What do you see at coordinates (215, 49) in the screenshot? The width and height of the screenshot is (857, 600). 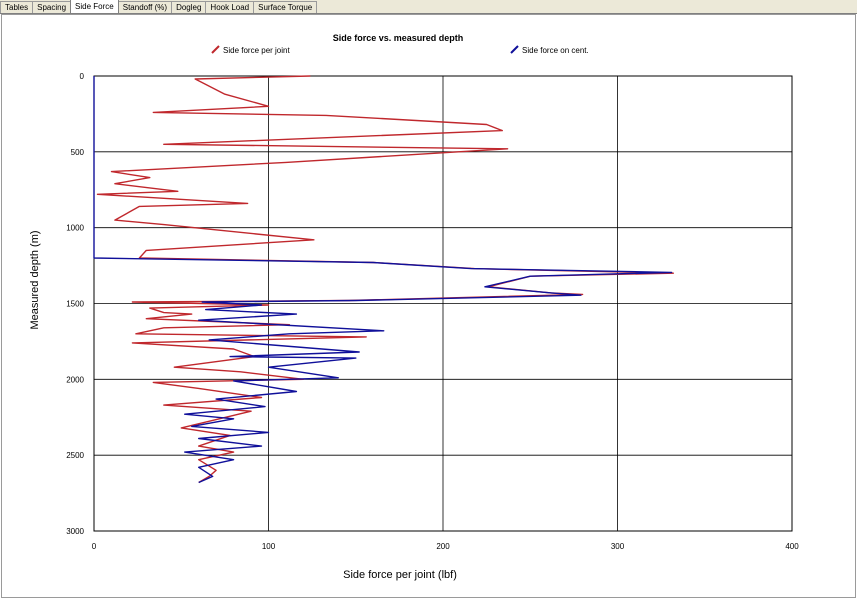 I see `legend-swatch-side-force-per-joint` at bounding box center [215, 49].